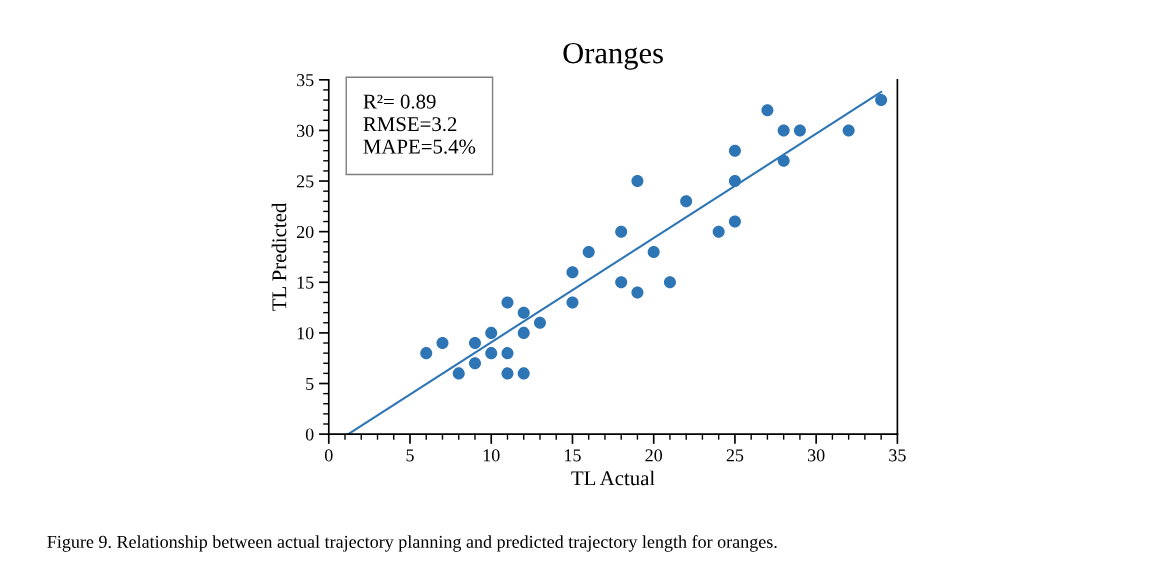 The image size is (1170, 566). I want to click on y-tick-label: 35, so click(305, 80).